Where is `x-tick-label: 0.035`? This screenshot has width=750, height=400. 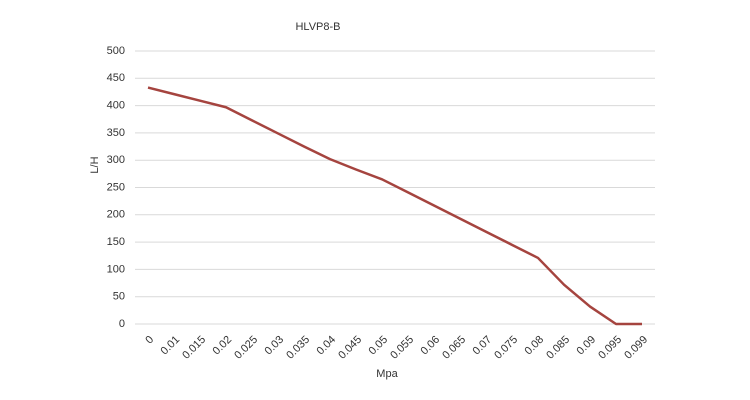
x-tick-label: 0.035 is located at coordinates (298, 348).